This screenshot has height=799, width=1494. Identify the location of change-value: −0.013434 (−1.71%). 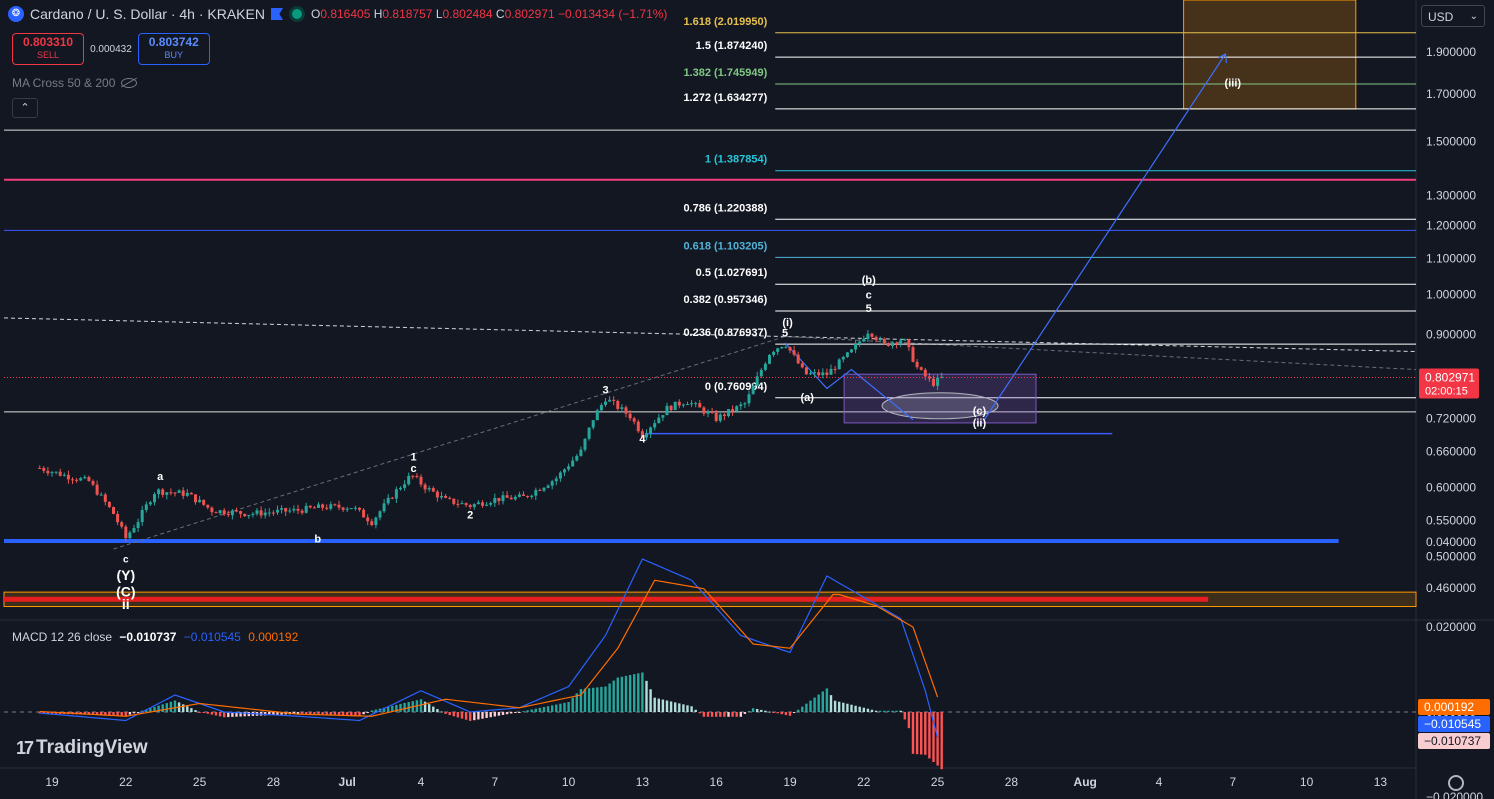
(612, 14).